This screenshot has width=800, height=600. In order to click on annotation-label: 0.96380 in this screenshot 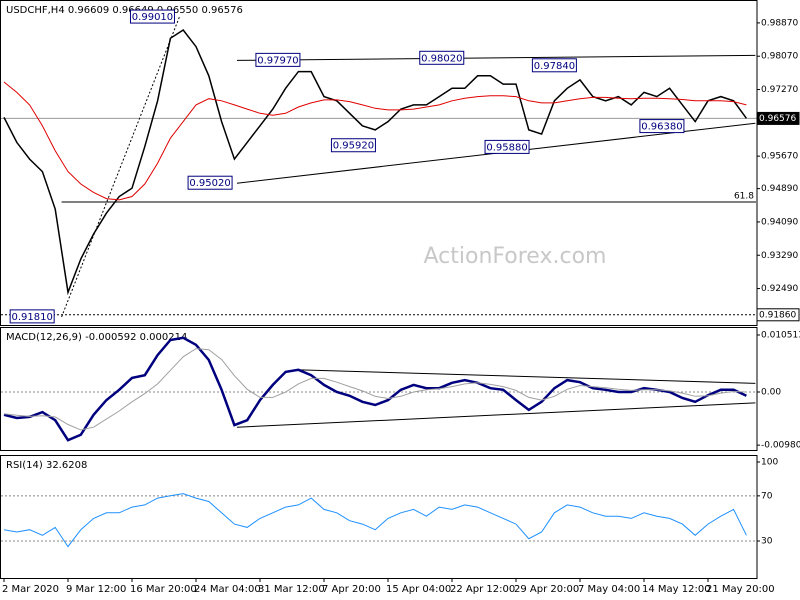, I will do `click(661, 127)`.